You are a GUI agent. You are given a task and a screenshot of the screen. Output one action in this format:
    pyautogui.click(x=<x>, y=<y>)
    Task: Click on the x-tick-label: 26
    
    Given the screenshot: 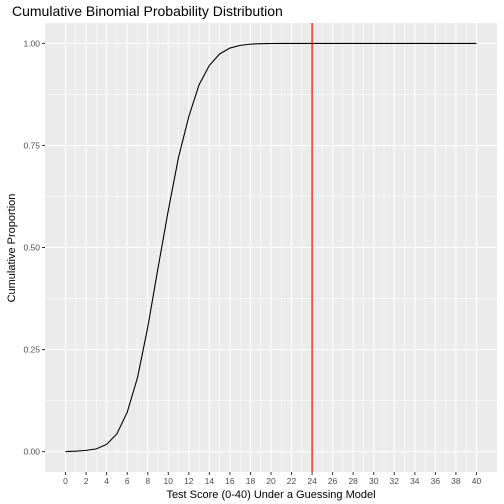 What is the action you would take?
    pyautogui.click(x=333, y=481)
    